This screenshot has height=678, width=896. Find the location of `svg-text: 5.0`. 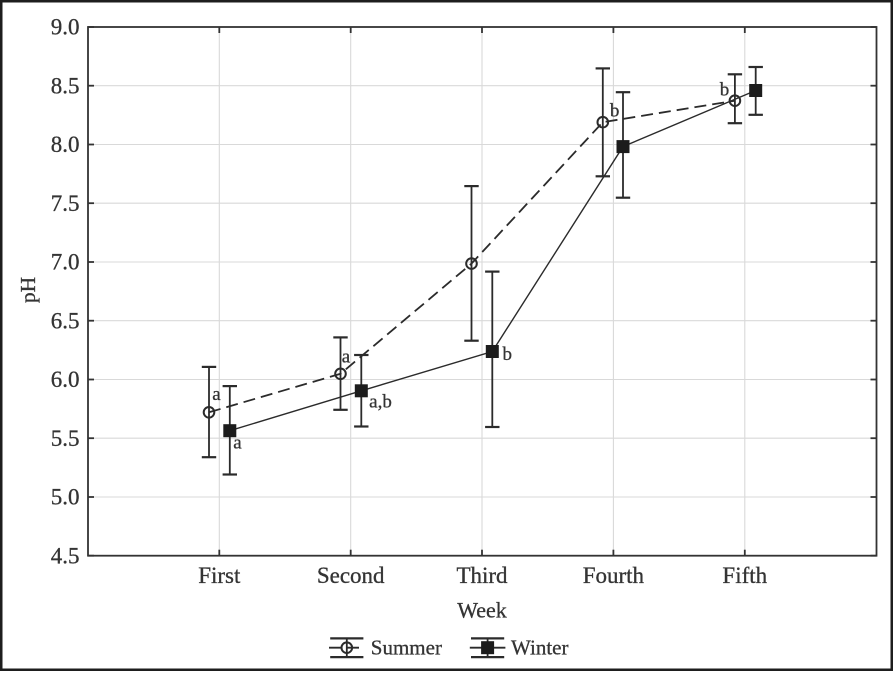

svg-text: 5.0 is located at coordinates (65, 497).